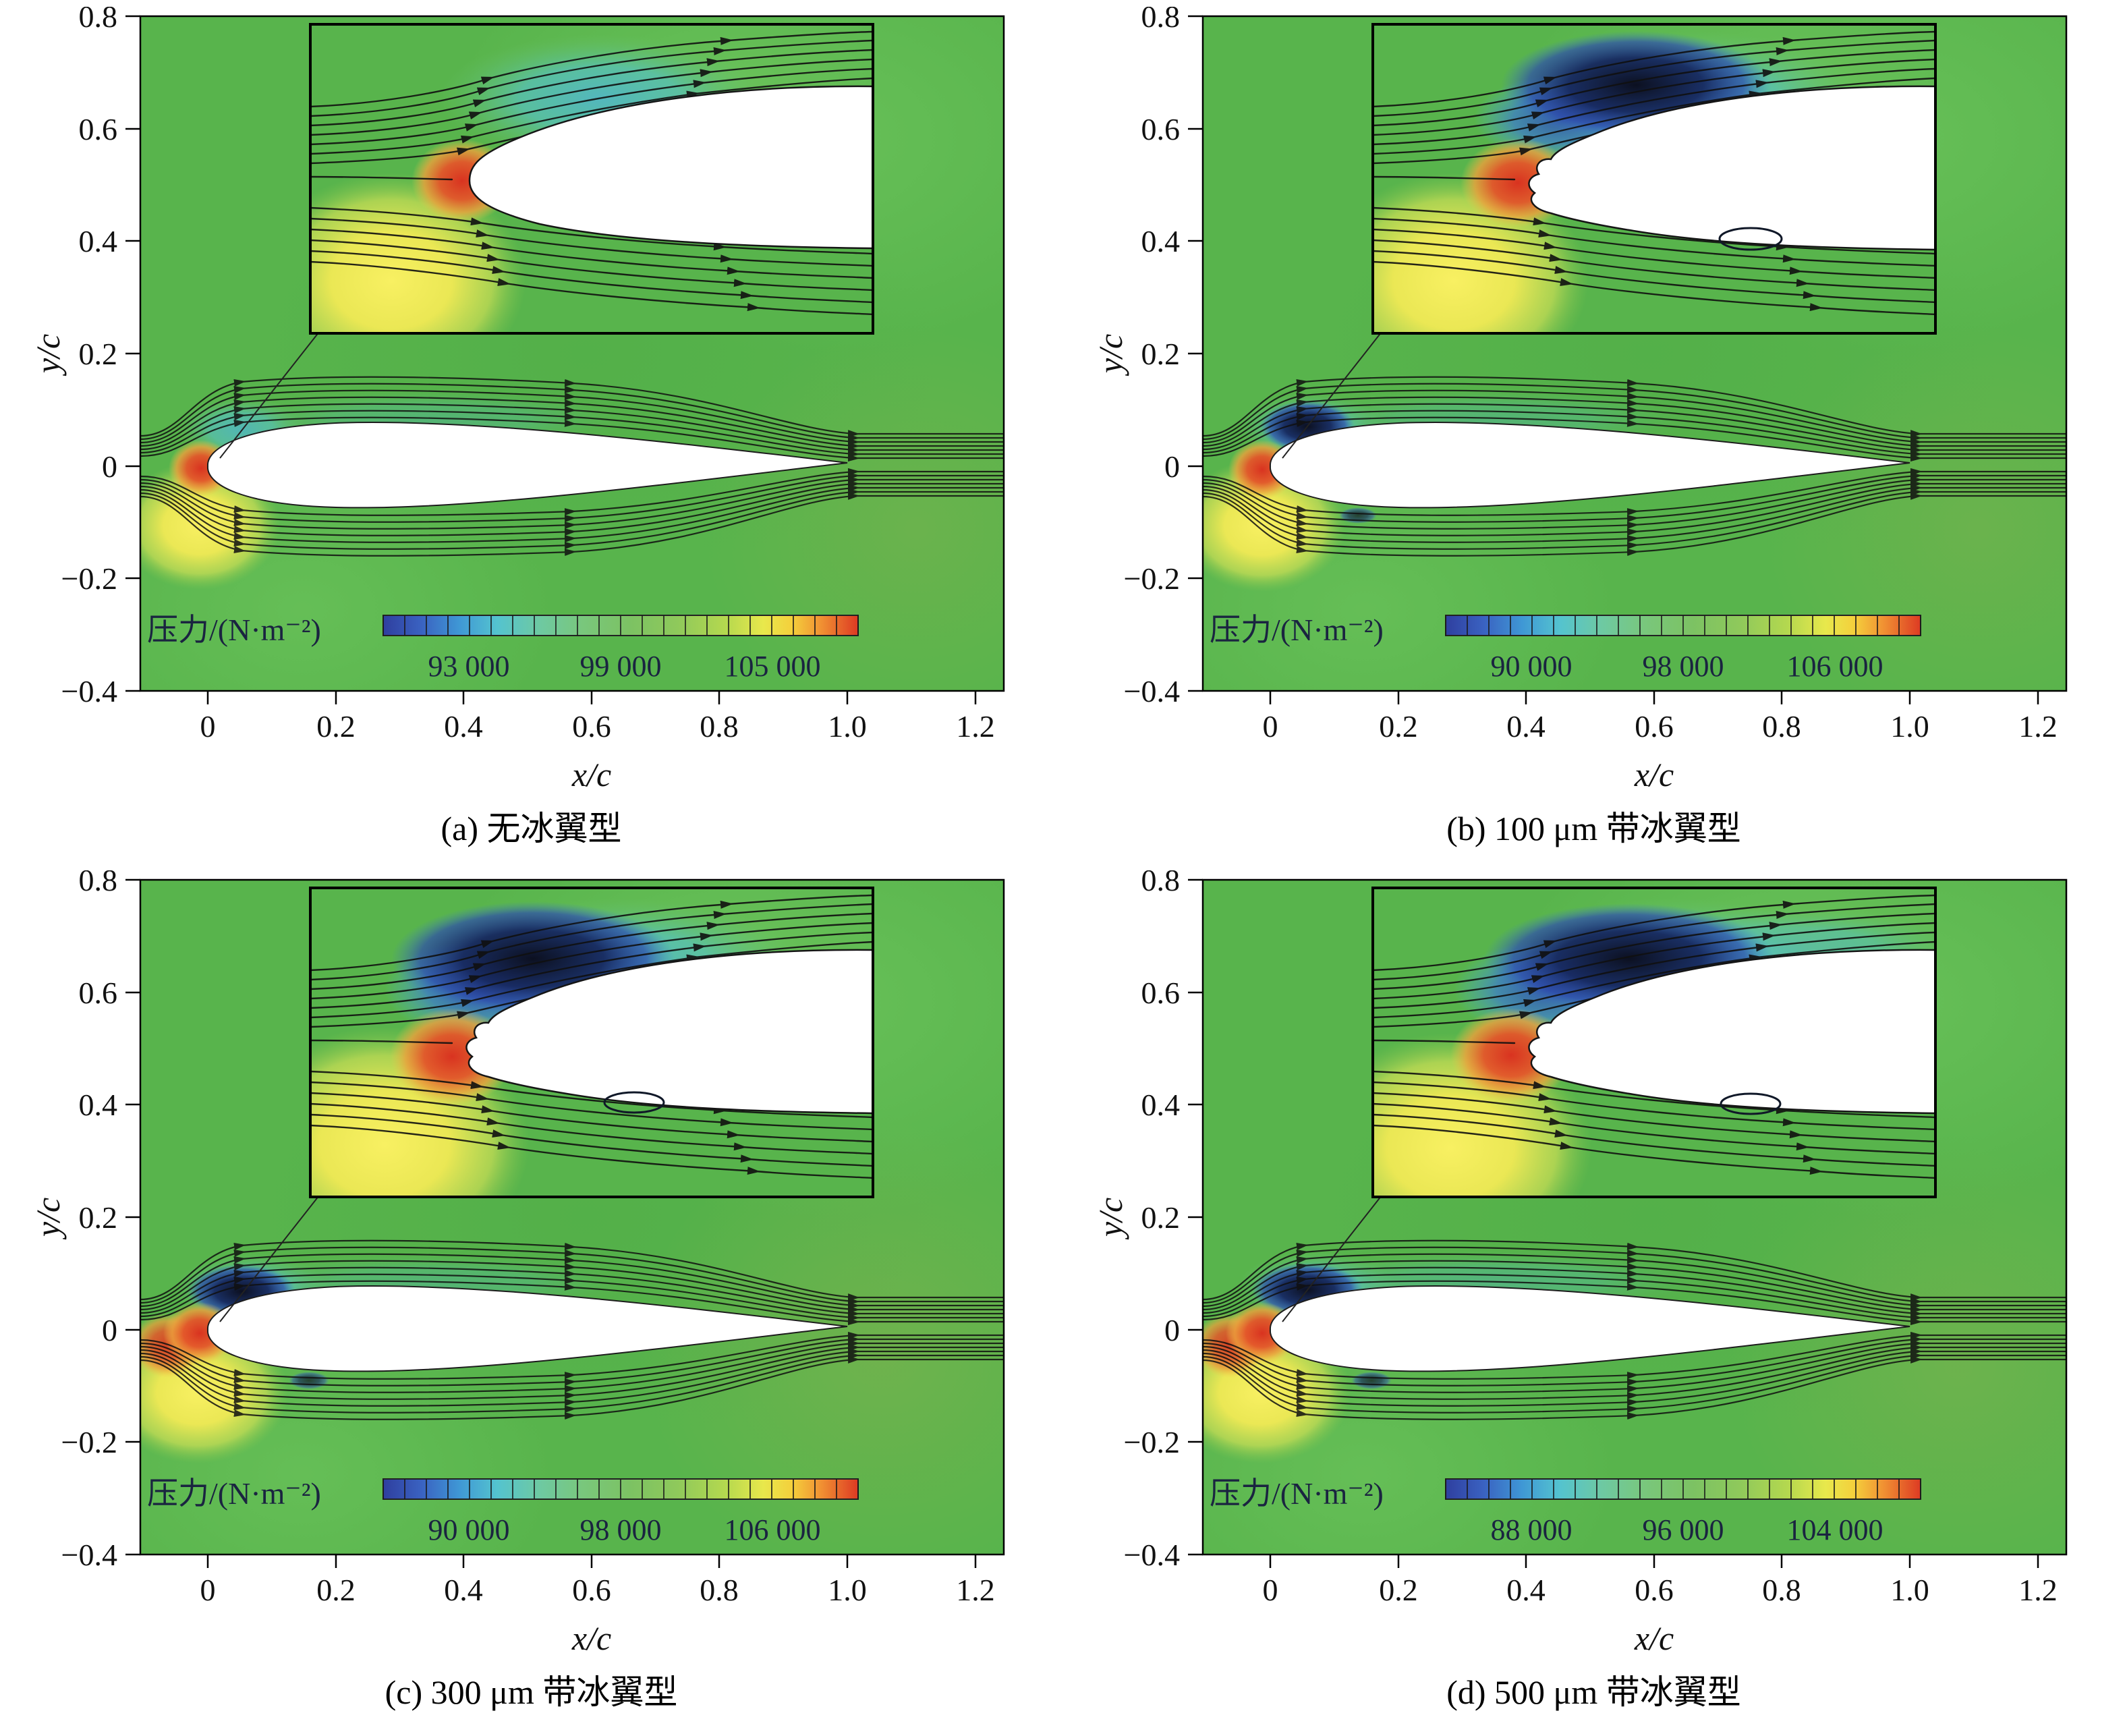 The width and height of the screenshot is (2125, 1736). What do you see at coordinates (503, 648) in the screenshot?
I see `colorbar: 压力/(N·m⁻²) 93 000 99 000 105 000` at bounding box center [503, 648].